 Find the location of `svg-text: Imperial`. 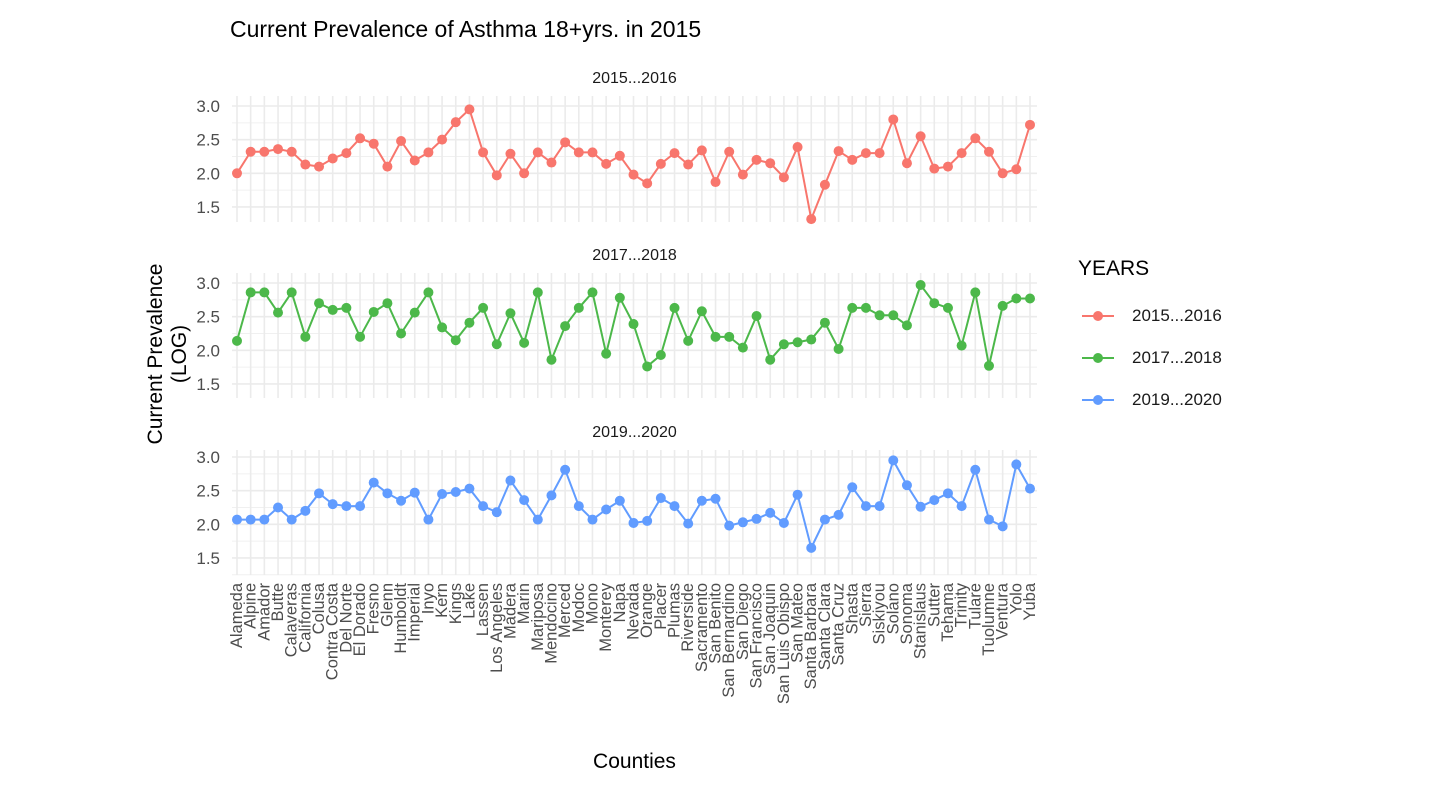

svg-text: Imperial is located at coordinates (415, 612).